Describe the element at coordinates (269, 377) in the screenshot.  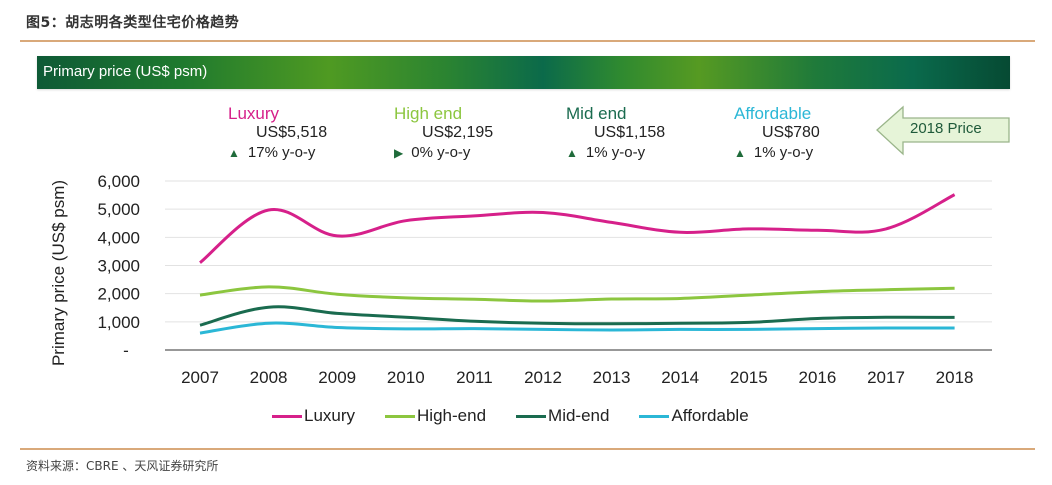
I see `x-tick-label: 2008` at that location.